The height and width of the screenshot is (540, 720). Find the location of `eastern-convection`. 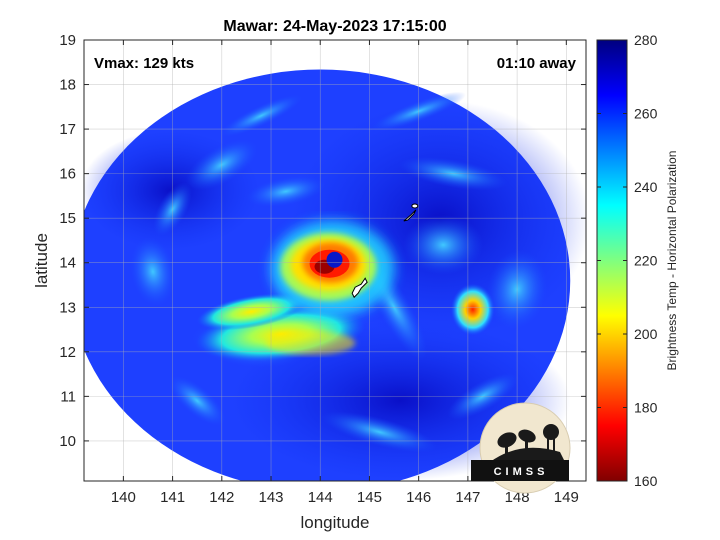

eastern-convection is located at coordinates (472, 309).